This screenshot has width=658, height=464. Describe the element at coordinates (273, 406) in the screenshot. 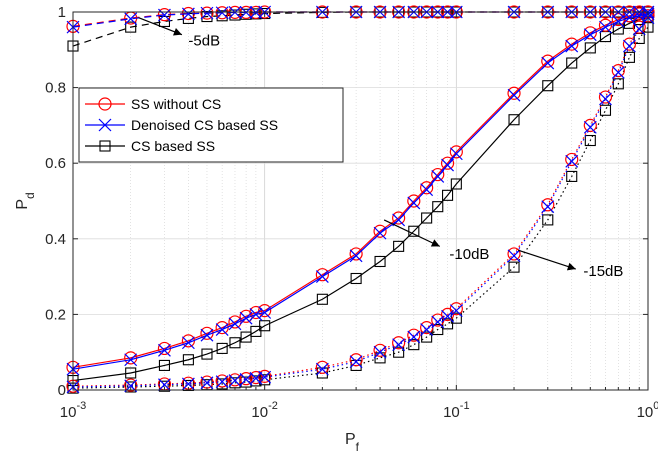

I see `x-tick-exponent: -2` at that location.